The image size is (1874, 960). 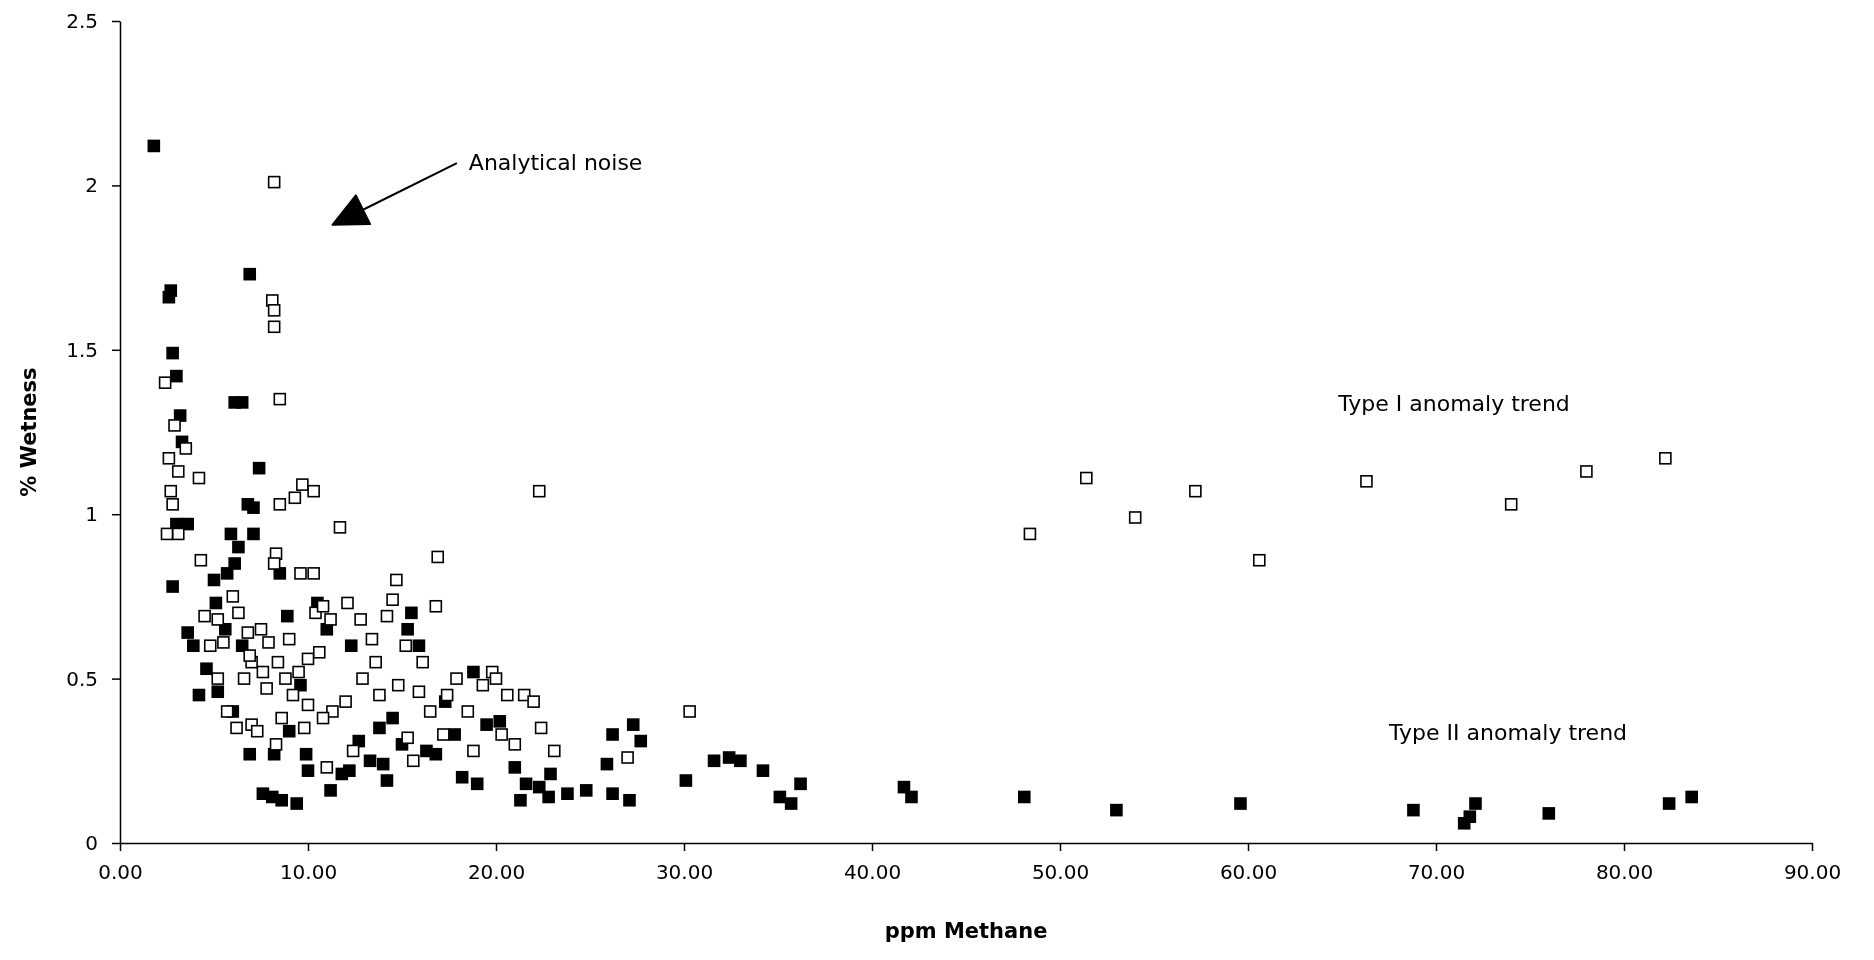 I want to click on annotation: Type II anomaly trend, so click(x=1508, y=733).